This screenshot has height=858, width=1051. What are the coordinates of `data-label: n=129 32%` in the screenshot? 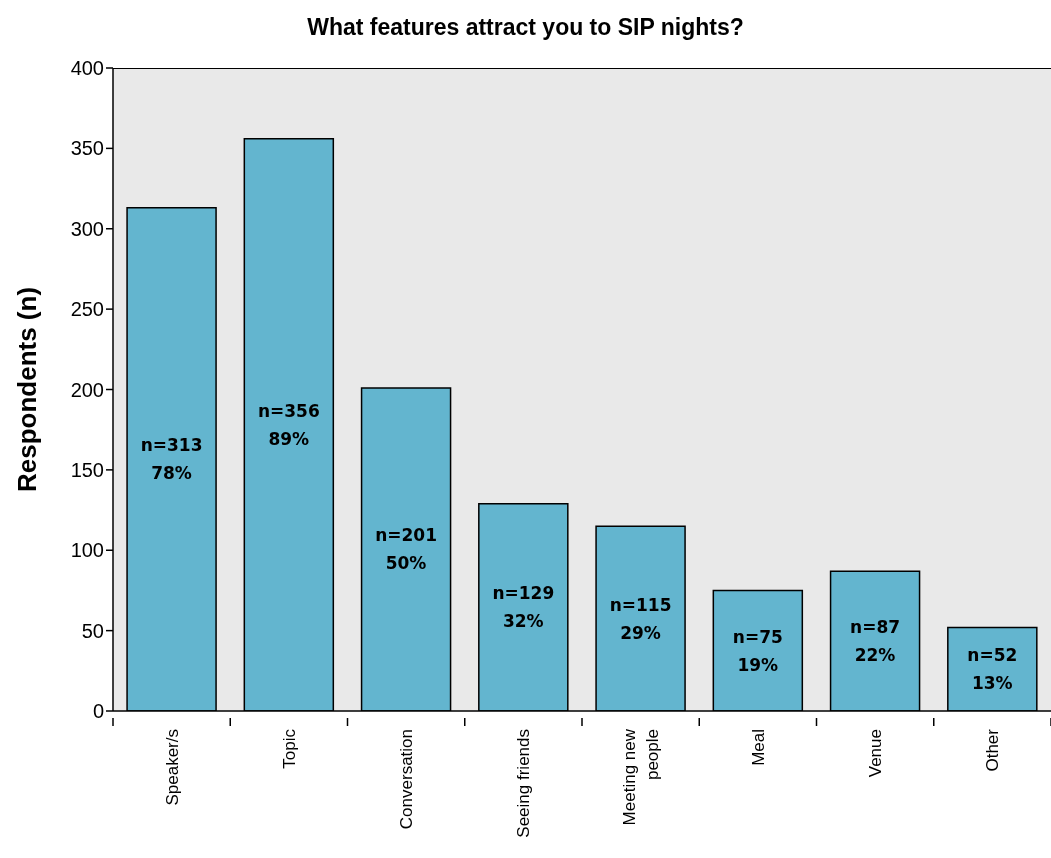 It's located at (523, 607).